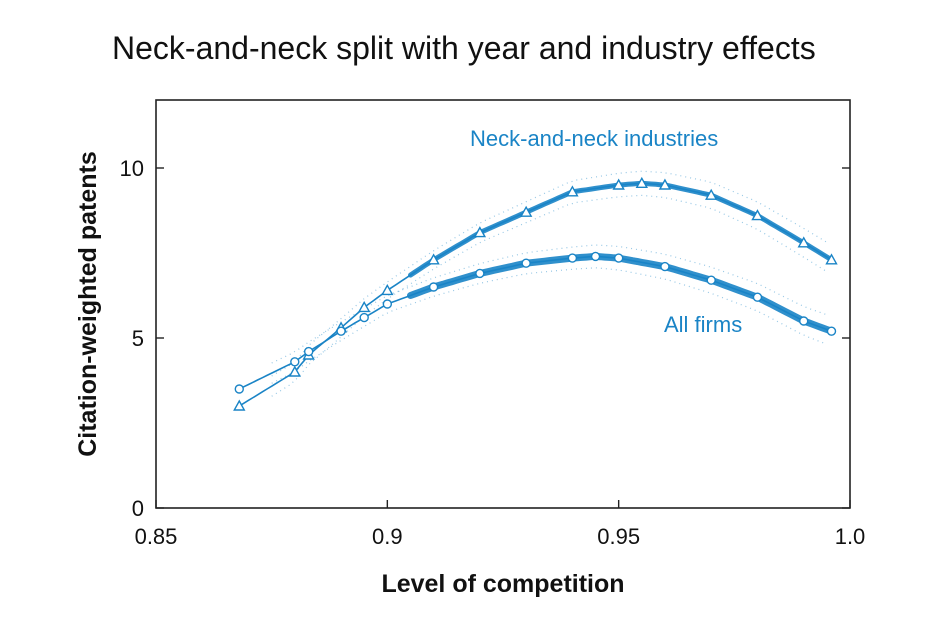  I want to click on series-label-all-firms: All firms, so click(703, 324).